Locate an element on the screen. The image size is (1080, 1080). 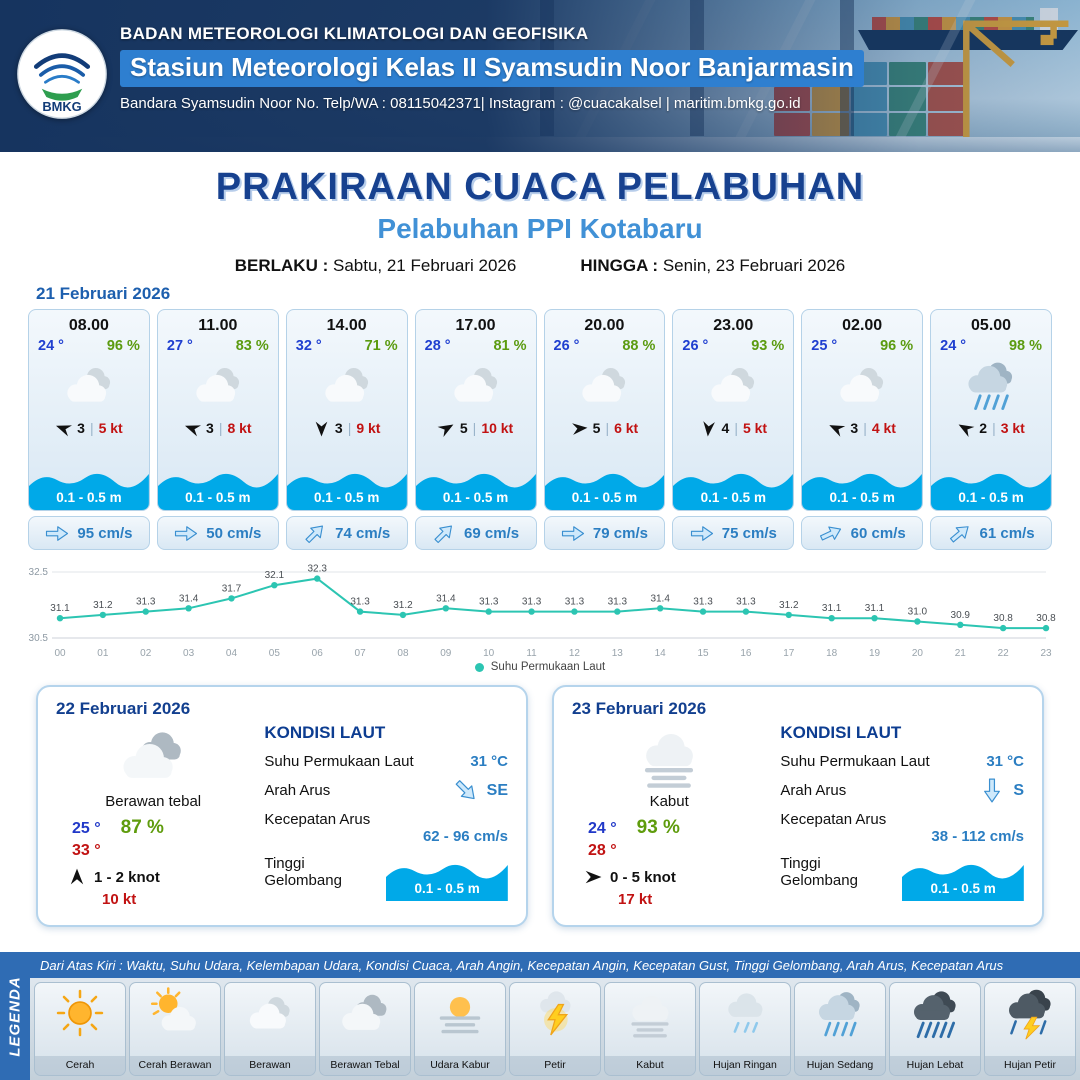
kabut-icon is located at coordinates (650, 1015).